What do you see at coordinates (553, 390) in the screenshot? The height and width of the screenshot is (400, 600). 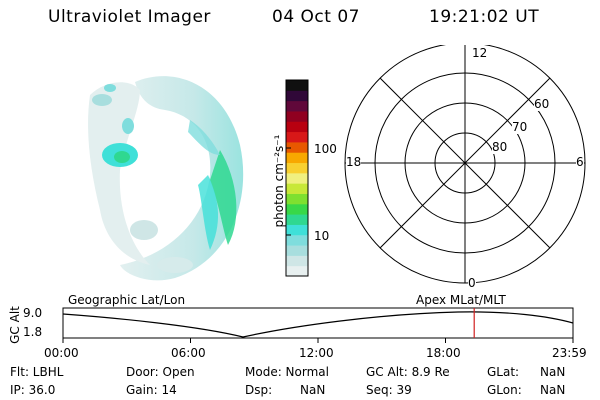 I see `glon-value: NaN` at bounding box center [553, 390].